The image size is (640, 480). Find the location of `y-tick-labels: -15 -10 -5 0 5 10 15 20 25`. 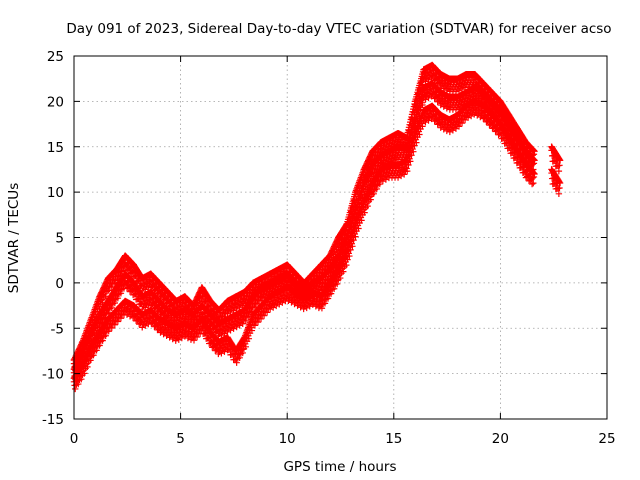

y-tick-labels: -15 -10 -5 0 5 10 15 20 25 is located at coordinates (53, 238).